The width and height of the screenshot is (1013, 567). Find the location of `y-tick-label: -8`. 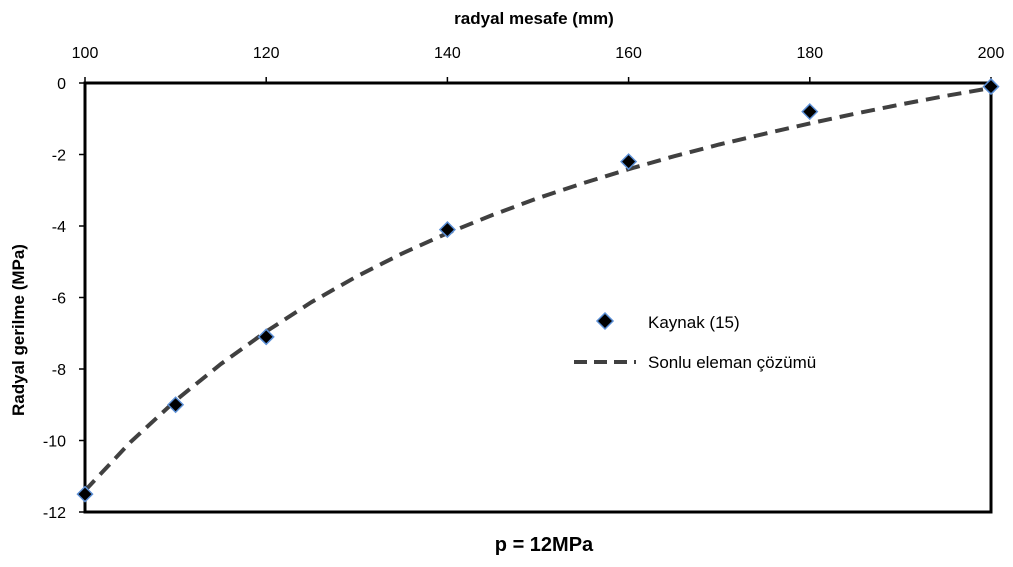

y-tick-label: -8 is located at coordinates (59, 370).